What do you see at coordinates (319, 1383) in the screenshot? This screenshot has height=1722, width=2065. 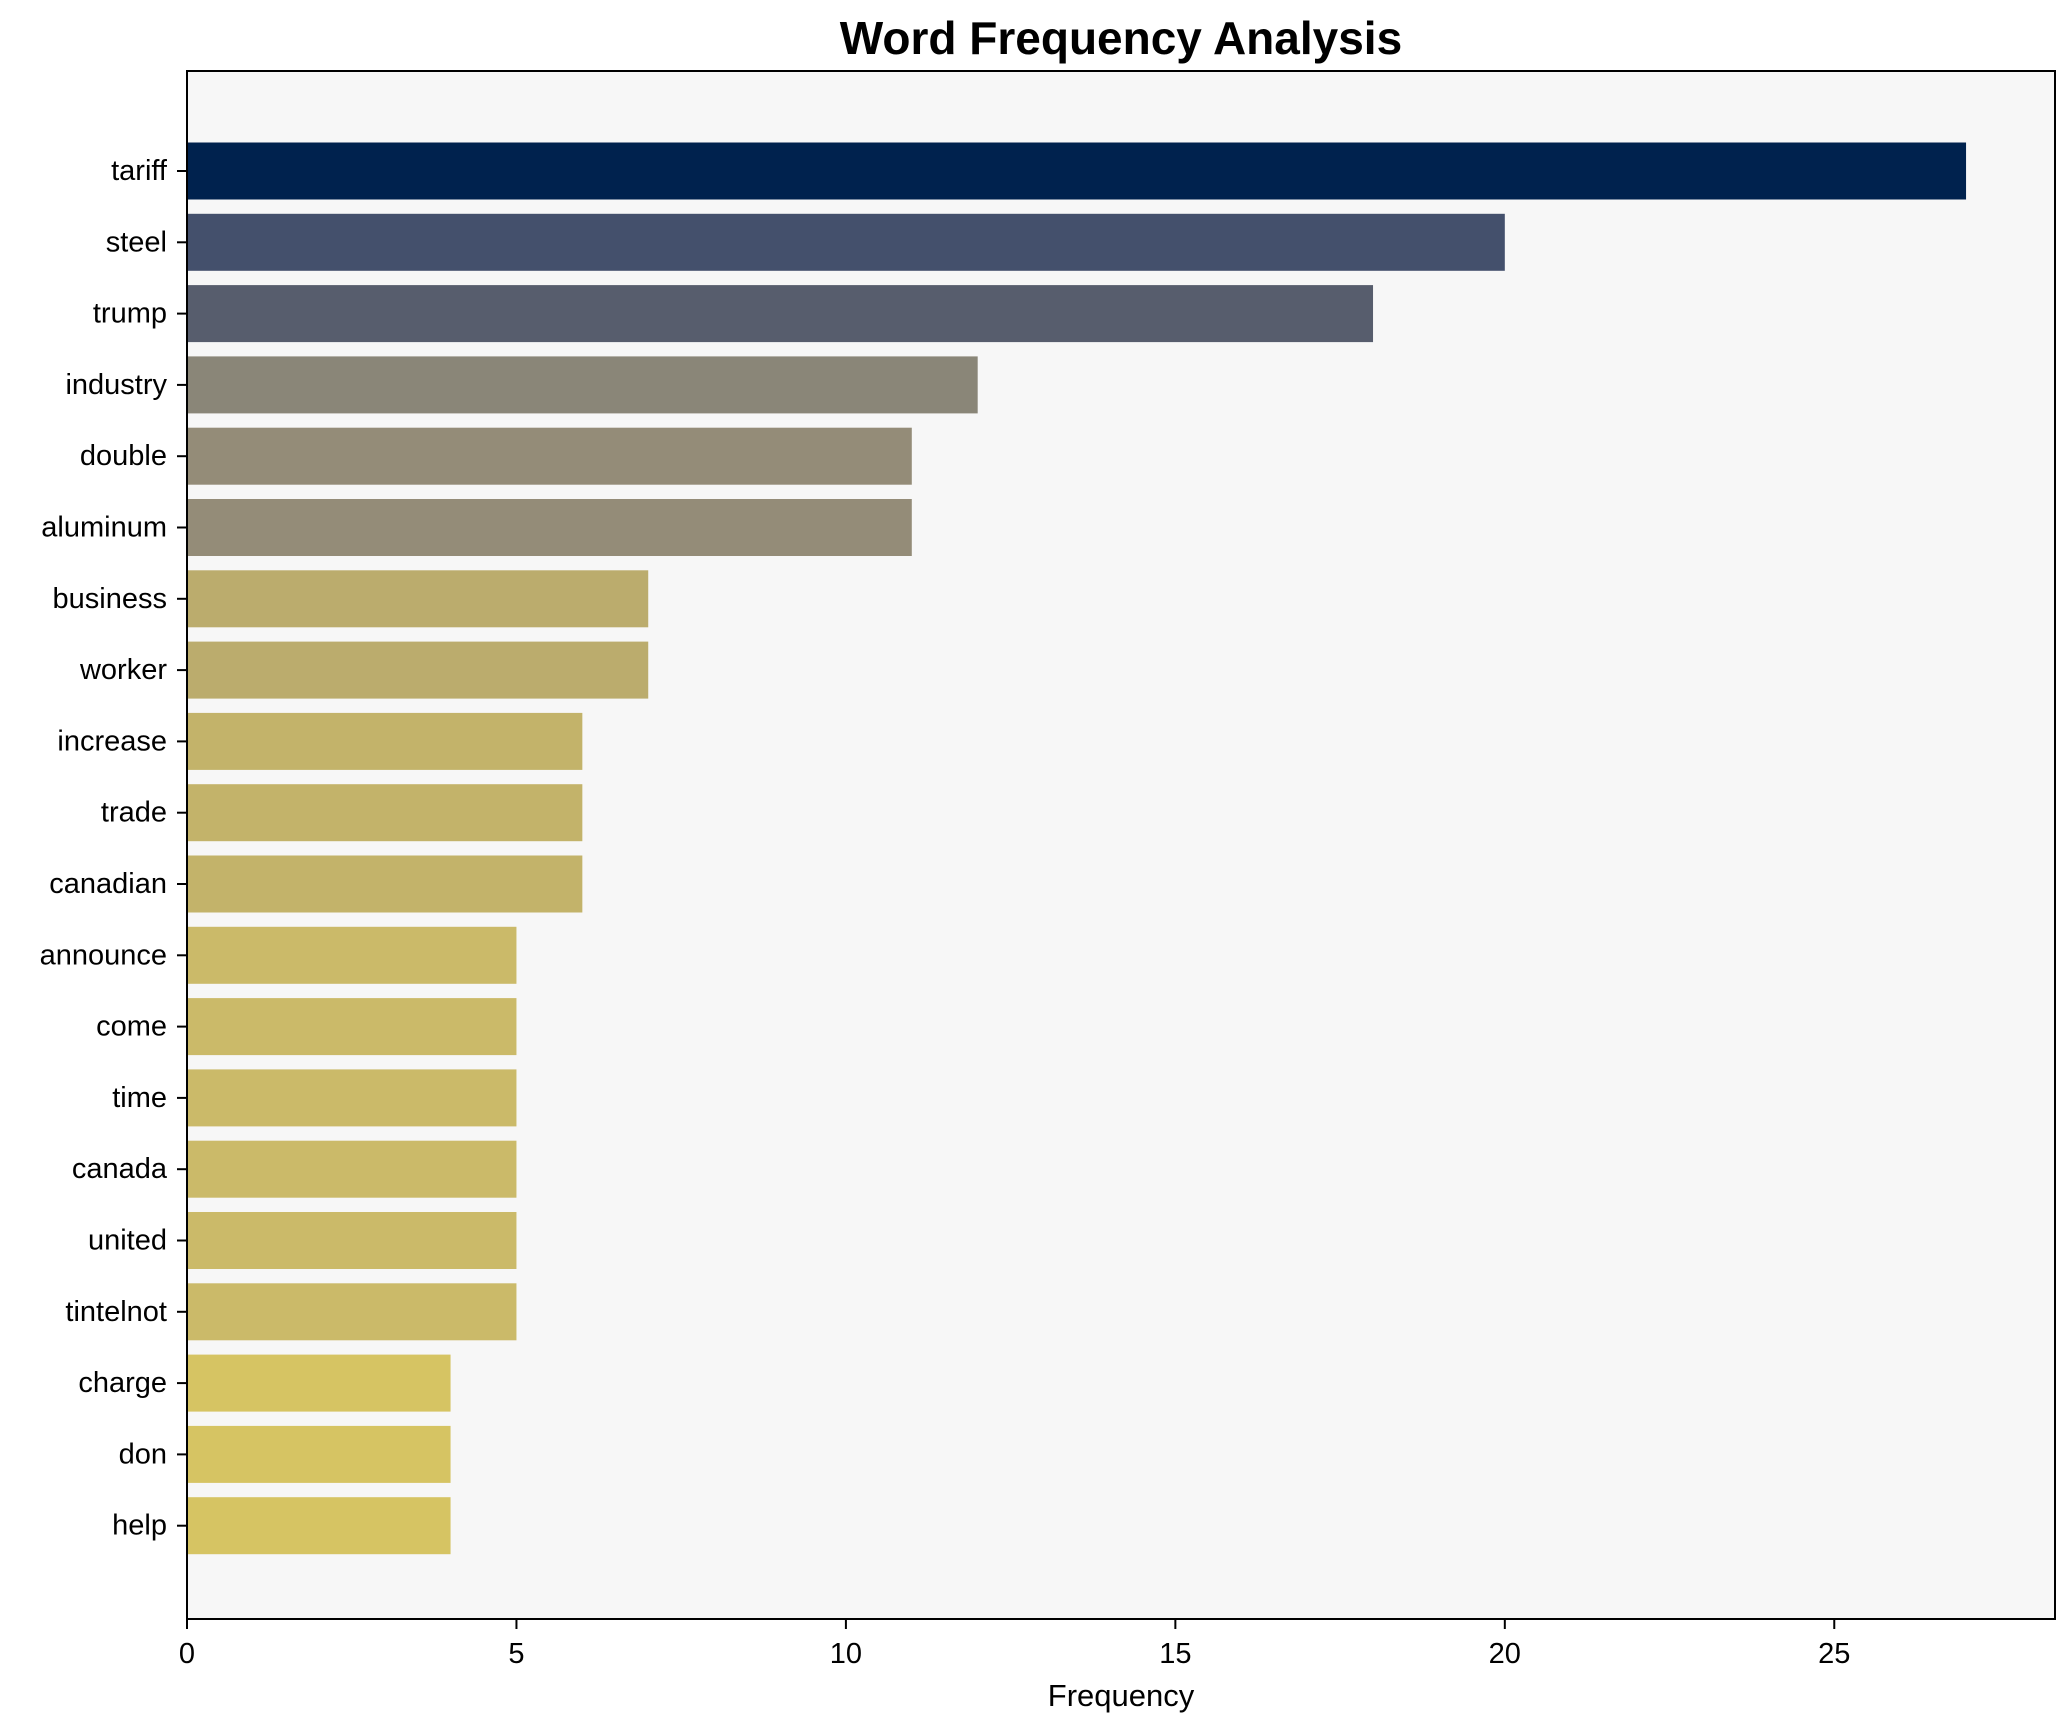 I see `bar-charge` at bounding box center [319, 1383].